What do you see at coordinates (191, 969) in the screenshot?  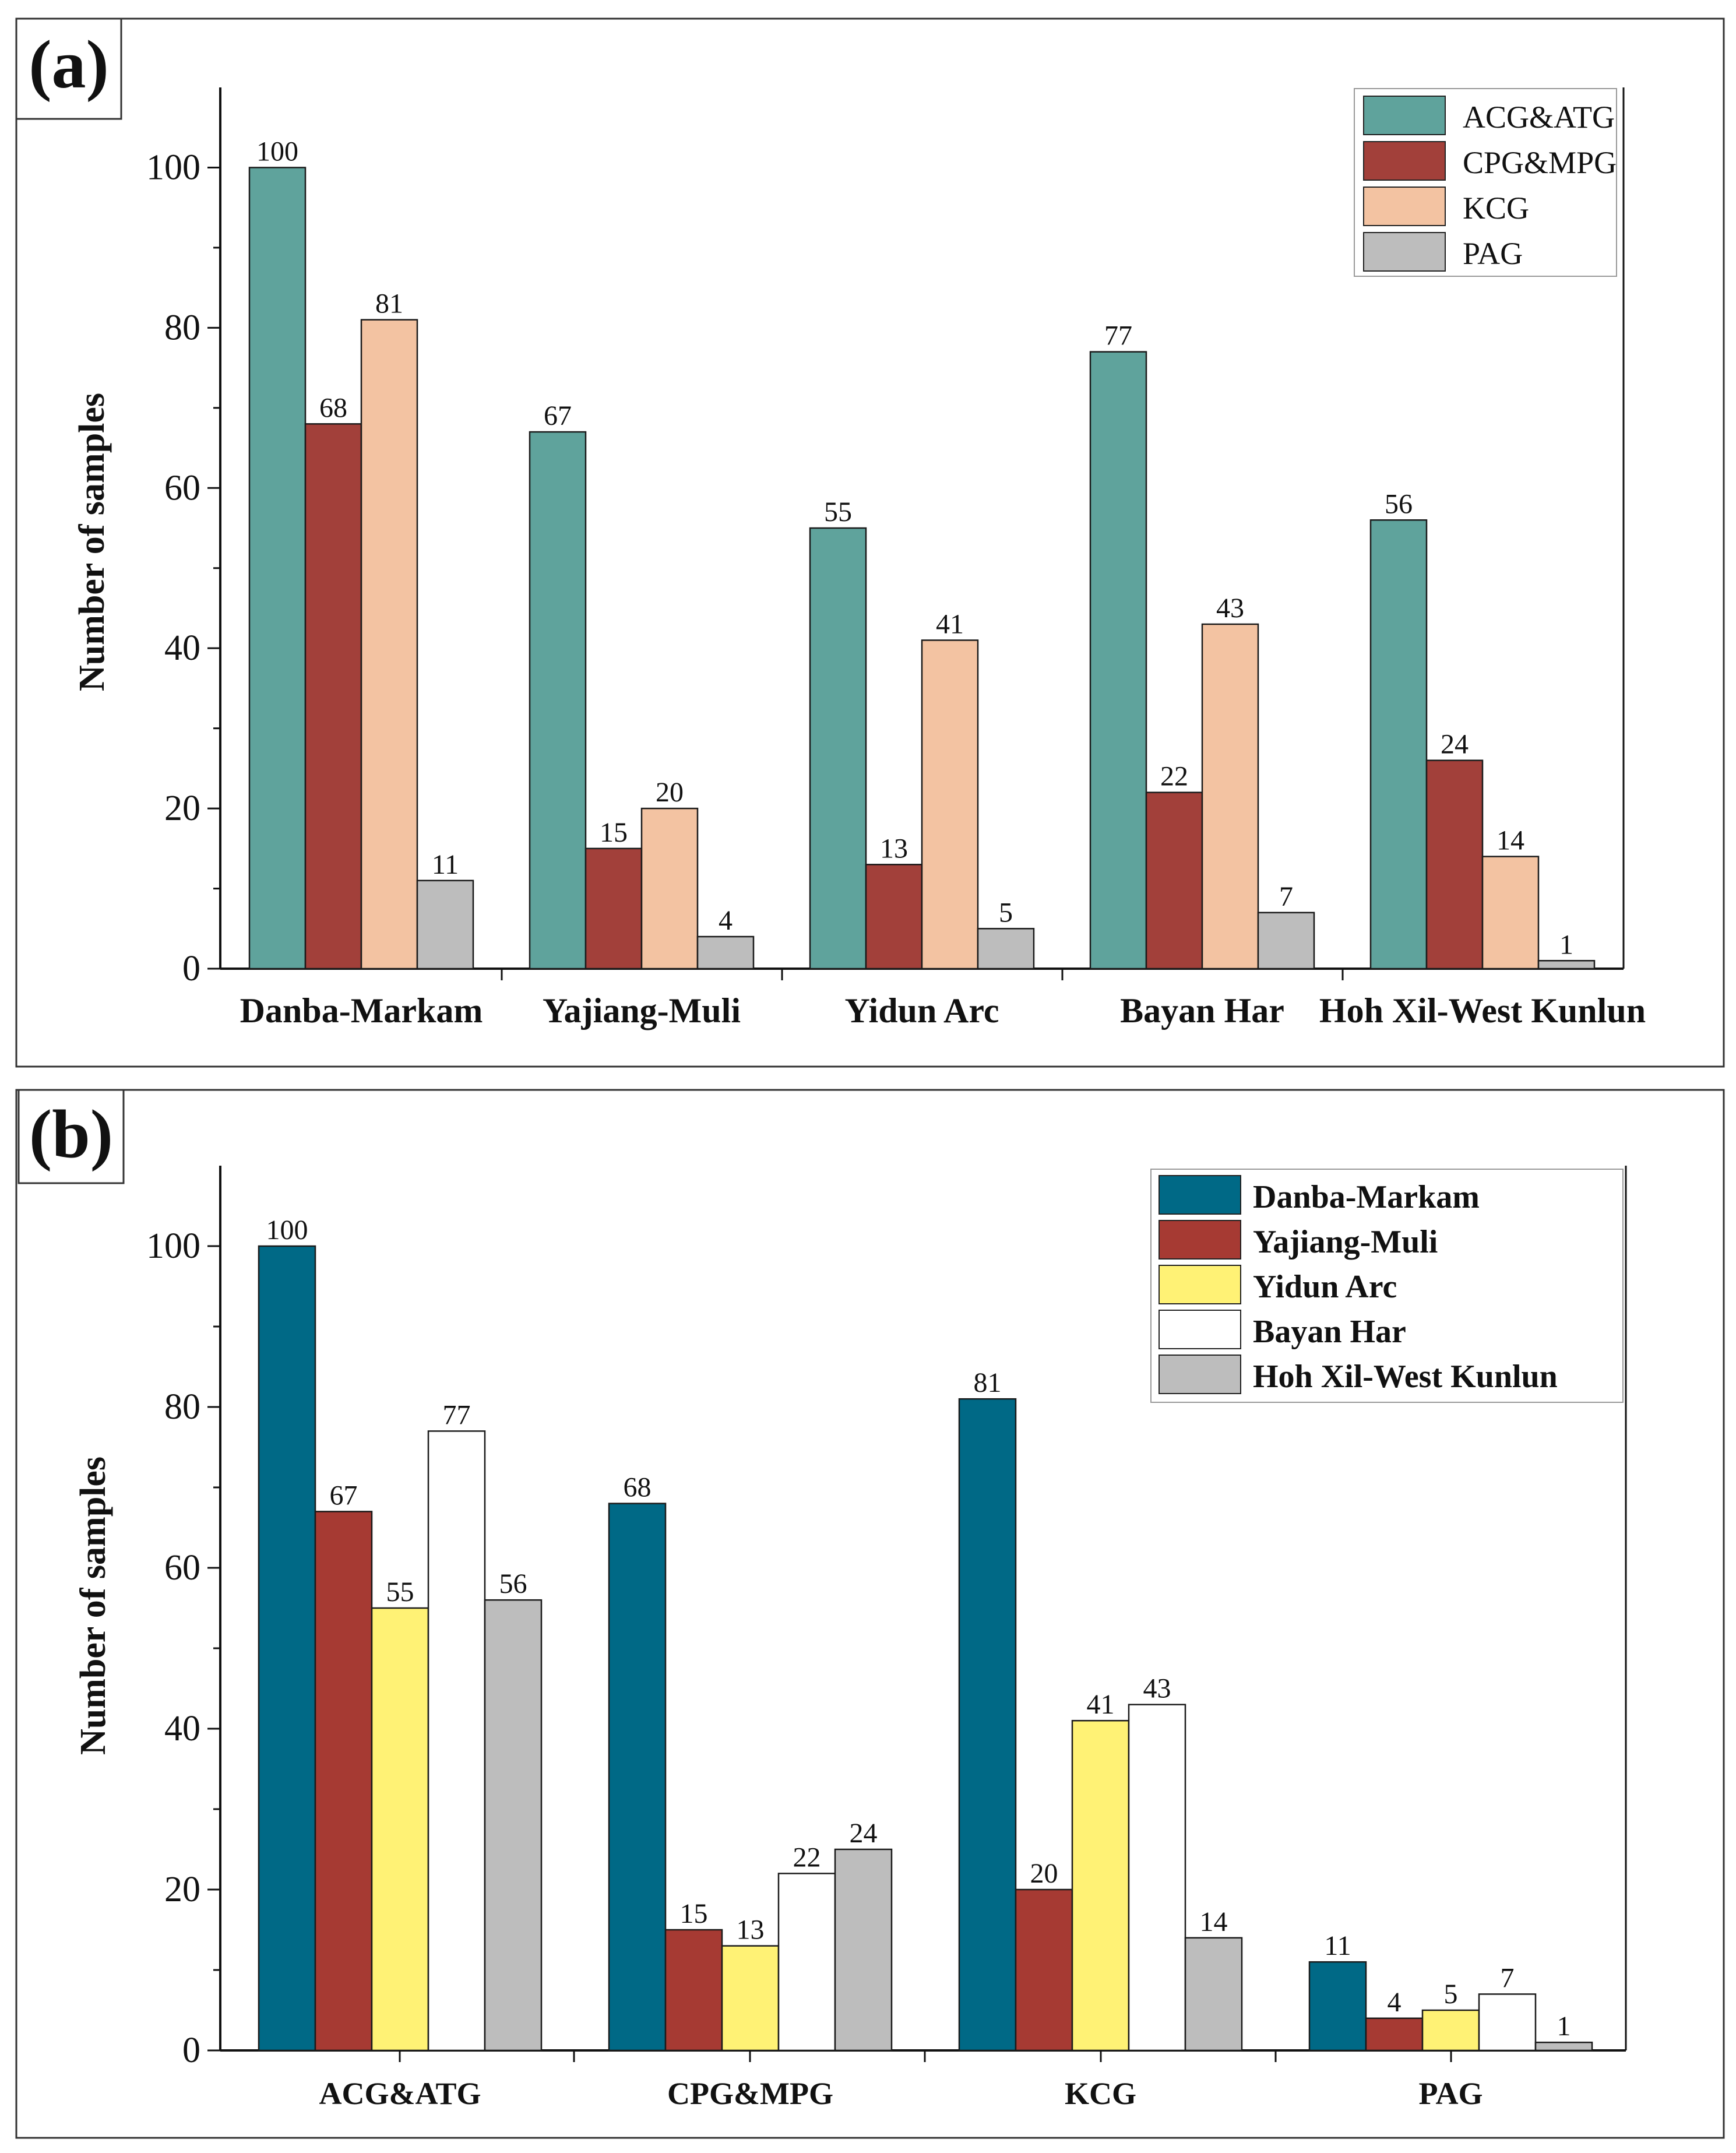 I see `y-tick-label: 0` at bounding box center [191, 969].